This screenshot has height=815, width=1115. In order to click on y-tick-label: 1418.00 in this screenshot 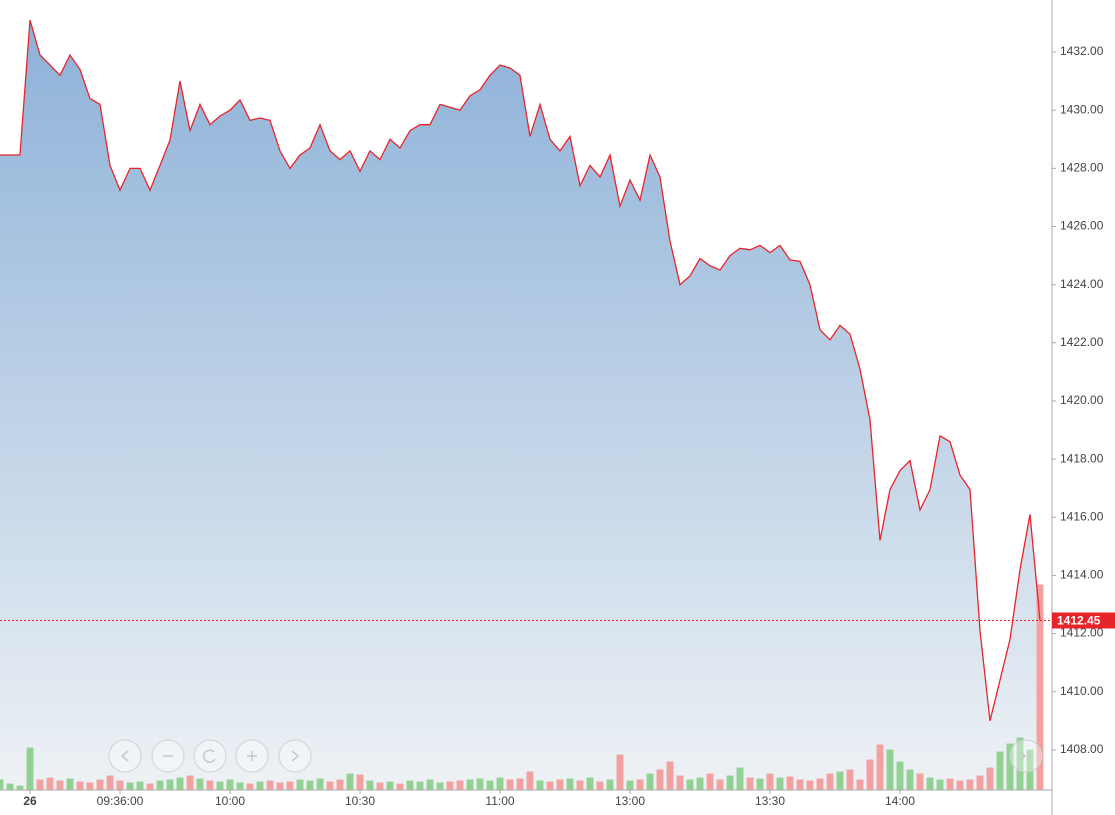, I will do `click(1082, 458)`.